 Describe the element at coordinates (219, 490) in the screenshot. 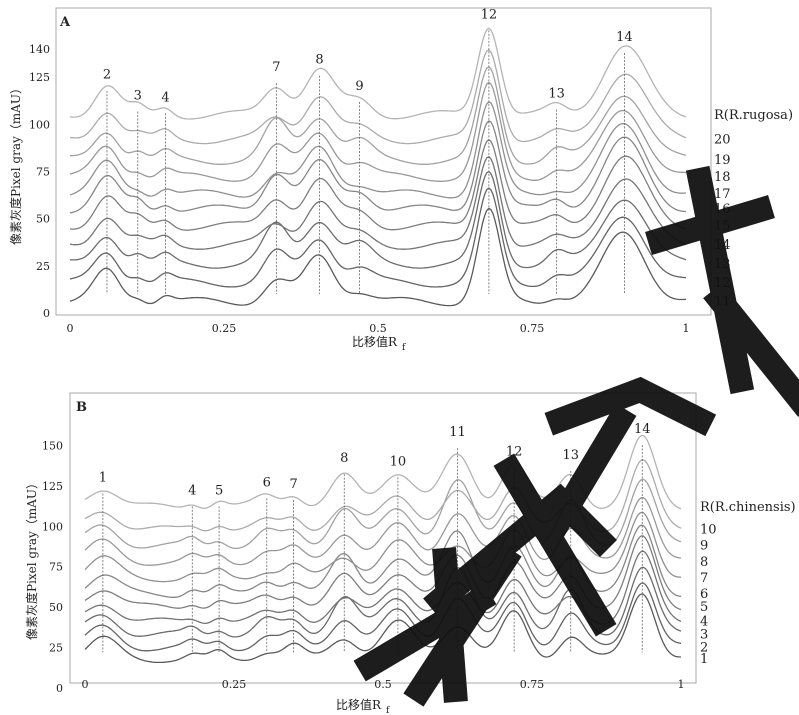

I see `peak-label: 5` at that location.